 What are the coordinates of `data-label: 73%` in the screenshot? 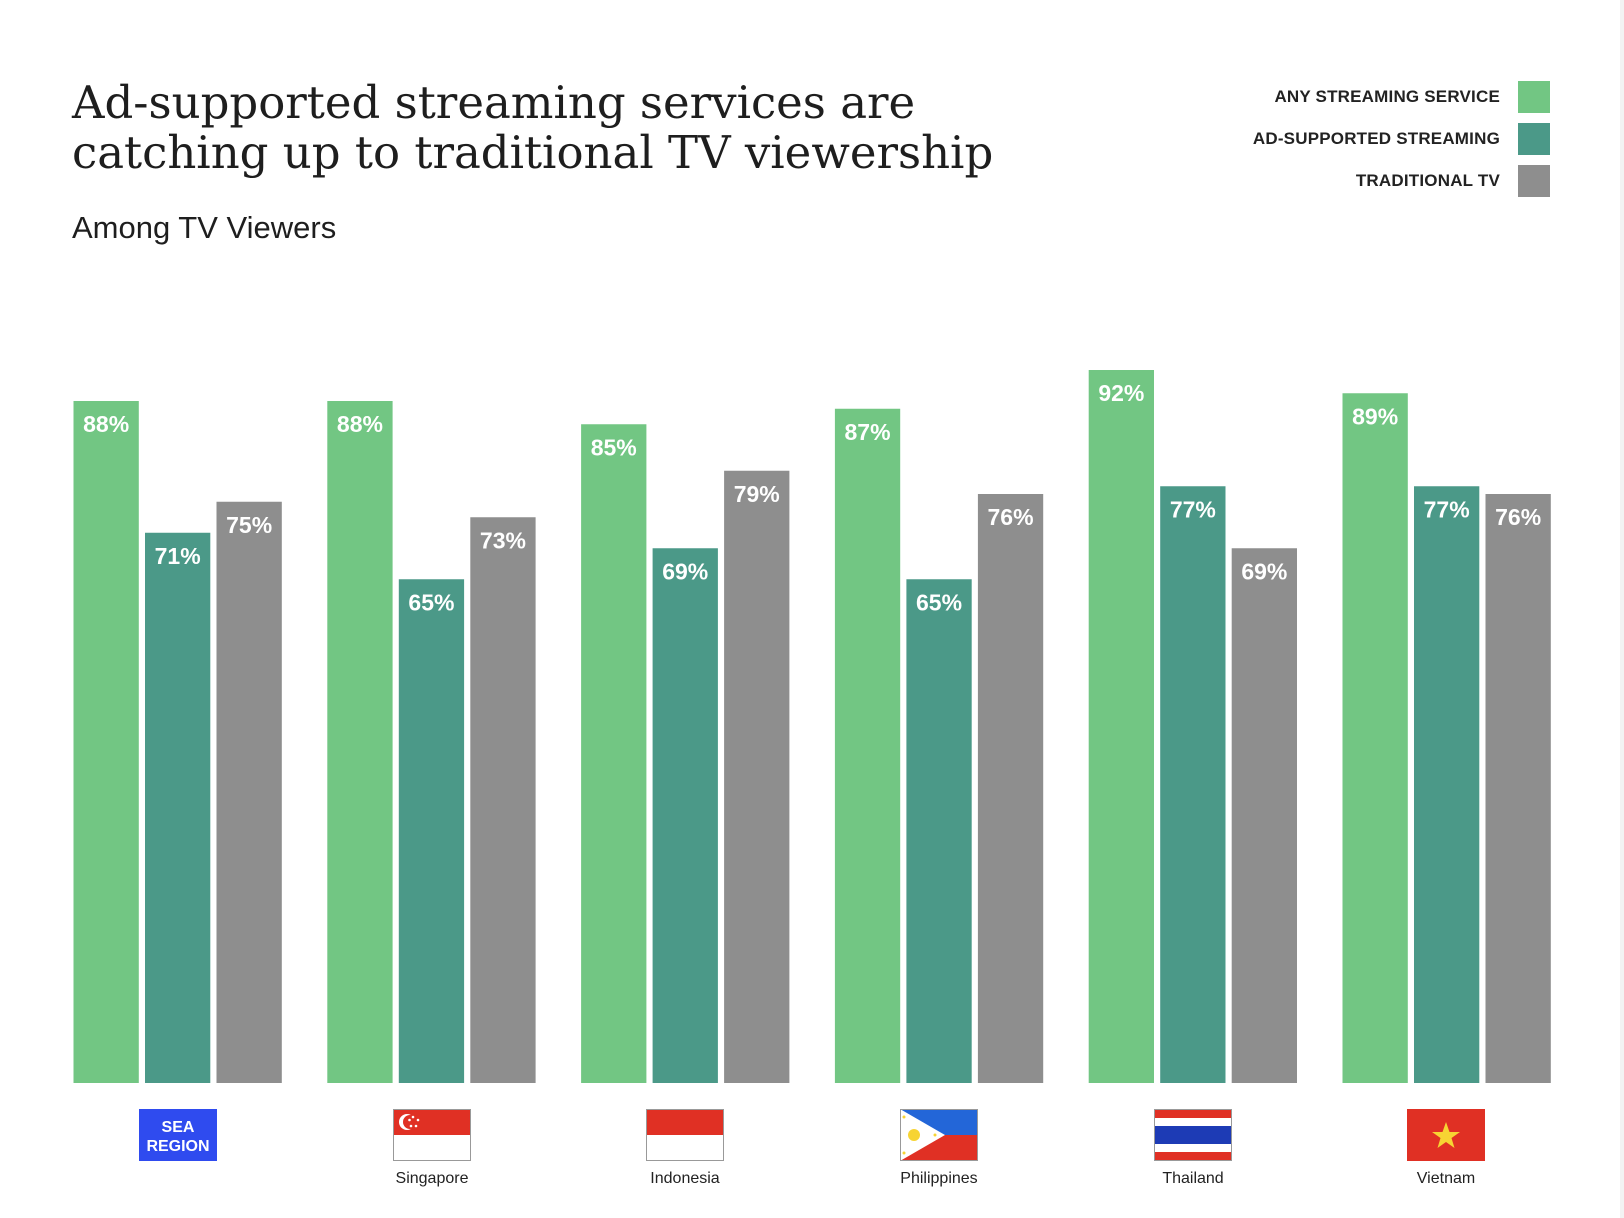 It's located at (503, 540).